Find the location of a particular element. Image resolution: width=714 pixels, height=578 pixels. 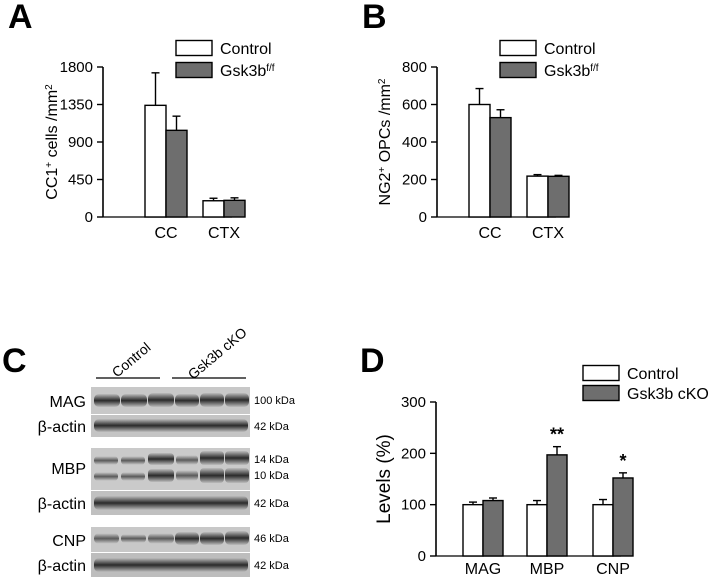

a-category-label: CTX is located at coordinates (224, 233).